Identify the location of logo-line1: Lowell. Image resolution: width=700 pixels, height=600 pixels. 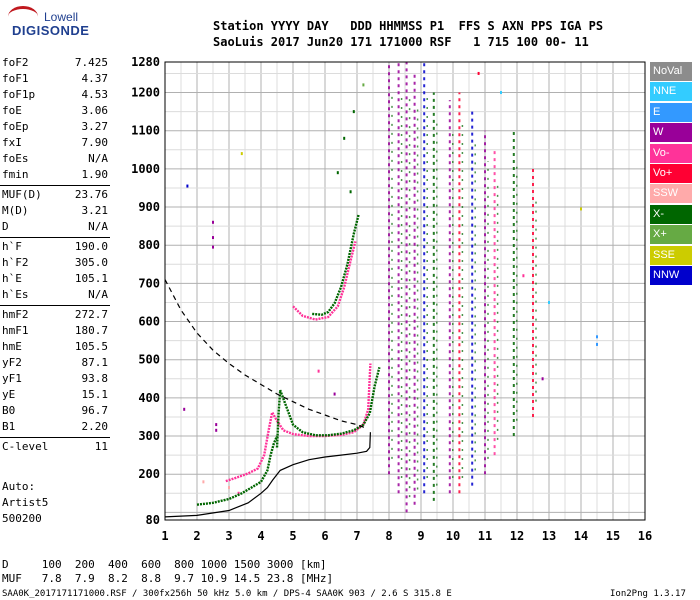
(61, 17).